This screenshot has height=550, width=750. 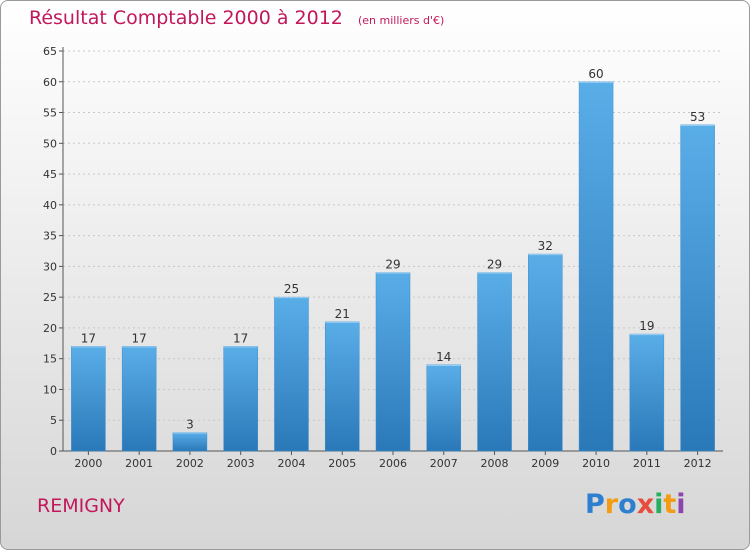 I want to click on value-label-2012: 53, so click(x=697, y=117).